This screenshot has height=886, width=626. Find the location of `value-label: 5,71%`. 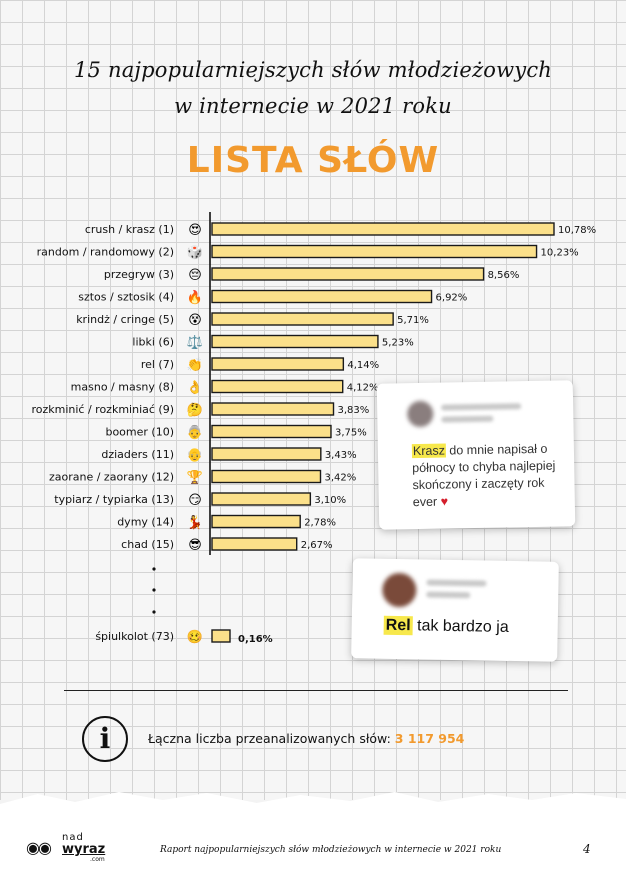

value-label: 5,71% is located at coordinates (413, 320).